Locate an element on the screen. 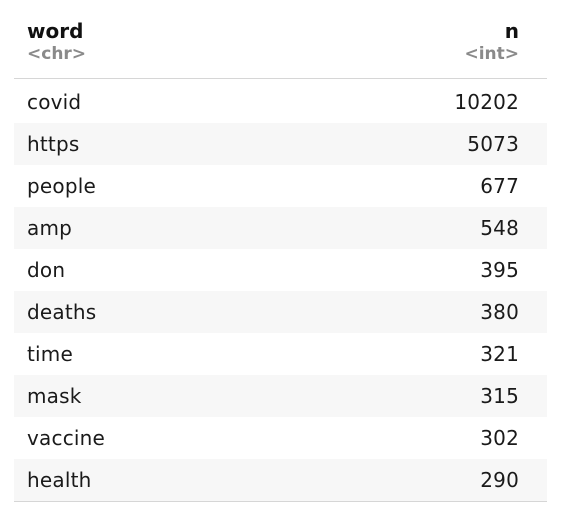 Image resolution: width=561 pixels, height=525 pixels. cell-n: 315 is located at coordinates (413, 396).